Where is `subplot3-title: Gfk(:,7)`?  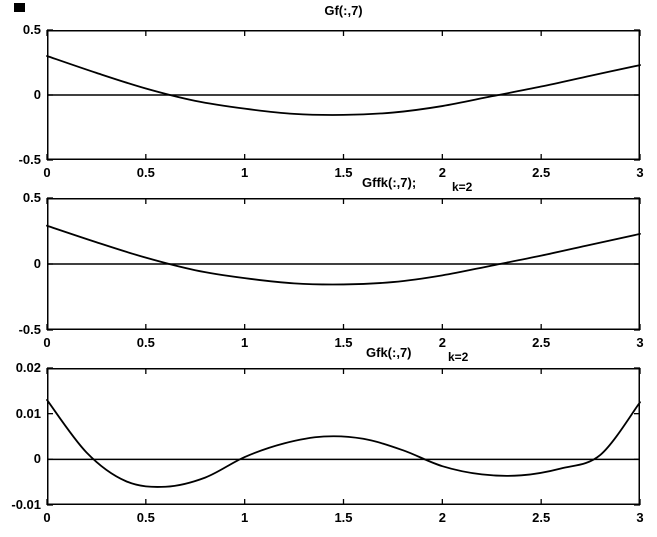 subplot3-title: Gfk(:,7) is located at coordinates (389, 352).